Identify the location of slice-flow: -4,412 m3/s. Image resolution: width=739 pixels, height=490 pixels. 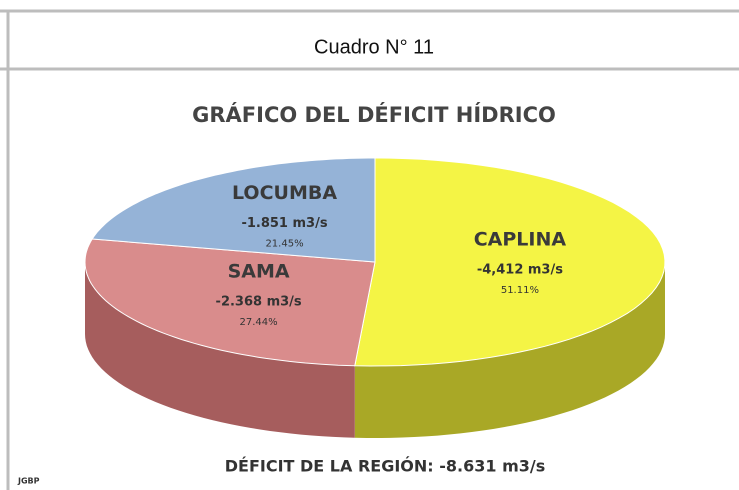
(520, 269).